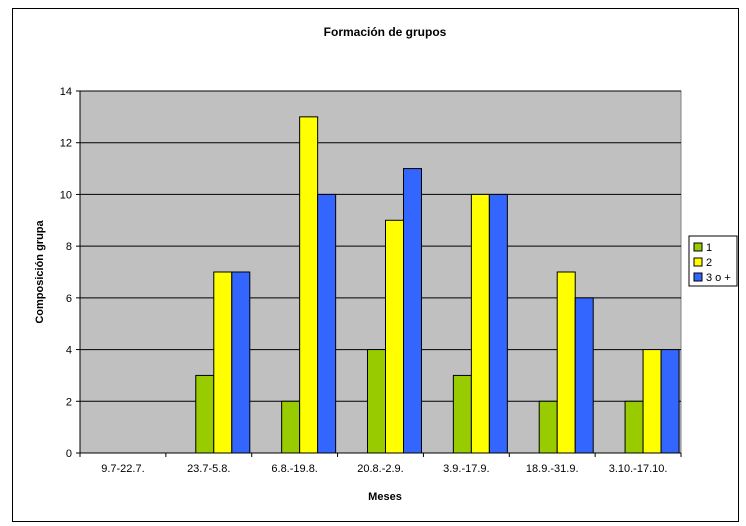 This screenshot has width=746, height=526. I want to click on x-axis-label: Meses, so click(385, 497).